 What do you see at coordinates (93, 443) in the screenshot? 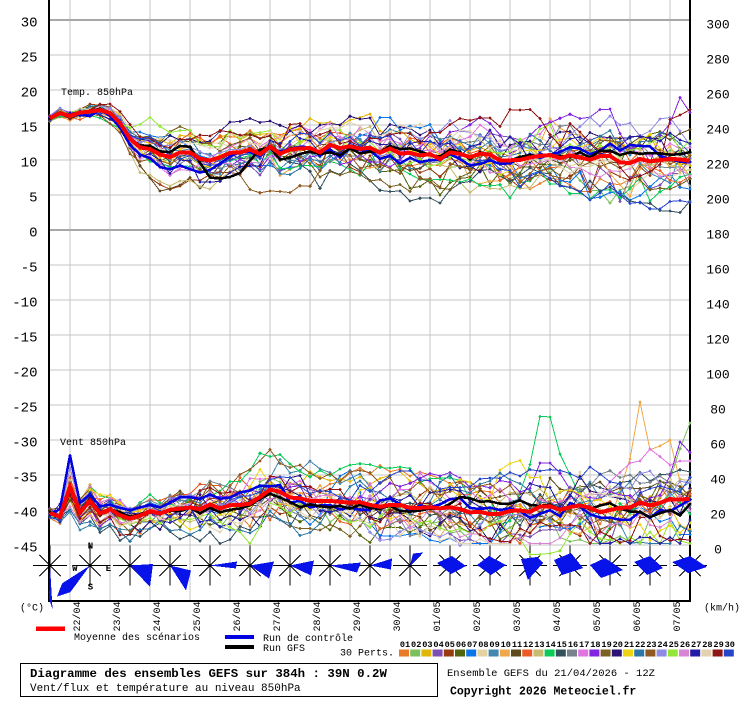
I see `svg-text: Vent 850hPa` at bounding box center [93, 443].